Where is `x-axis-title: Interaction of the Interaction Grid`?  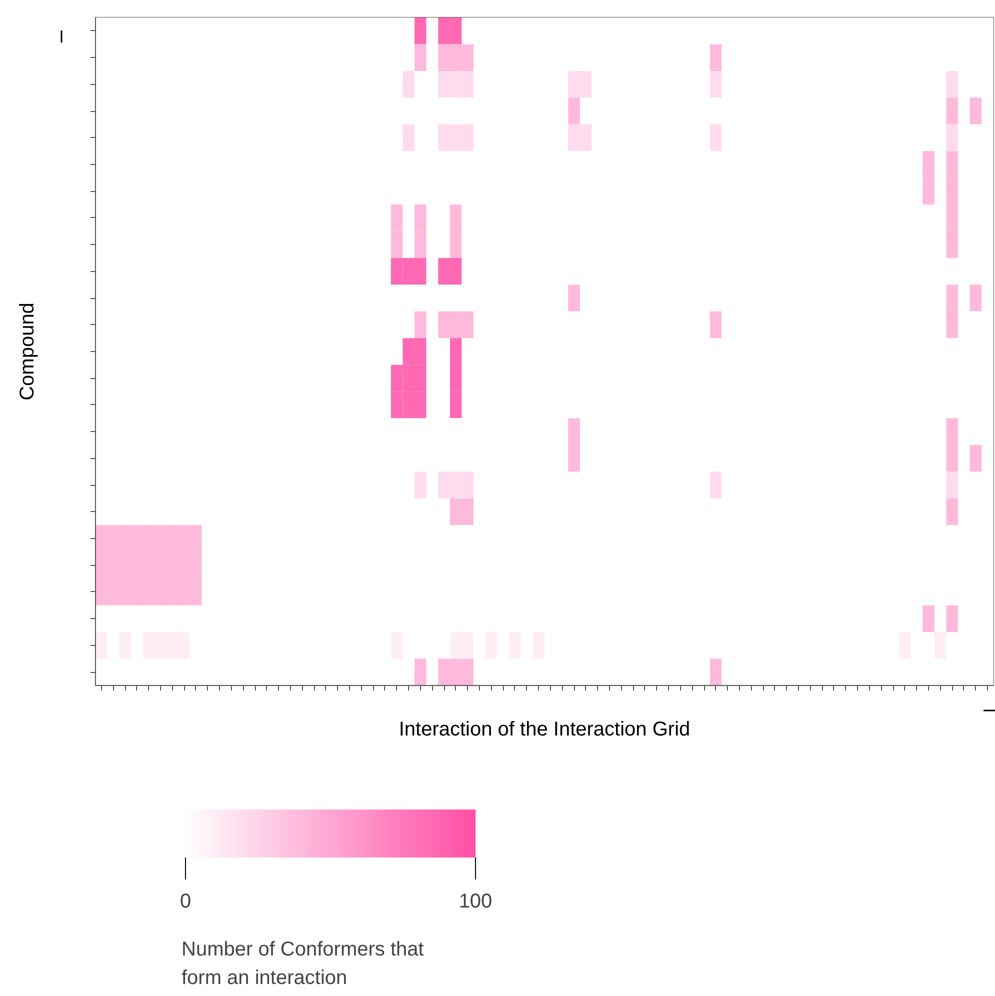 x-axis-title: Interaction of the Interaction Grid is located at coordinates (544, 729).